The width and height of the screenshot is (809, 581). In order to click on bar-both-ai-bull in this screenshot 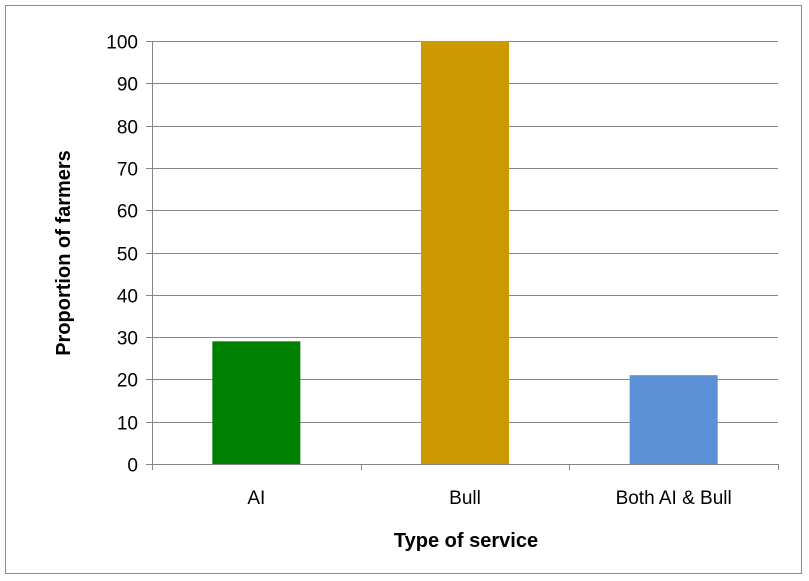, I will do `click(673, 419)`.